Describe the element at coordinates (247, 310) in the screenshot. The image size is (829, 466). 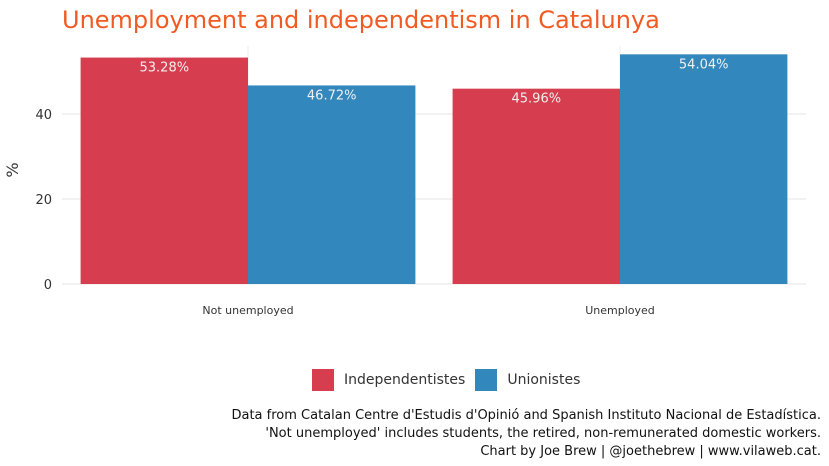
I see `x-tick-label-0: Not unemployed` at that location.